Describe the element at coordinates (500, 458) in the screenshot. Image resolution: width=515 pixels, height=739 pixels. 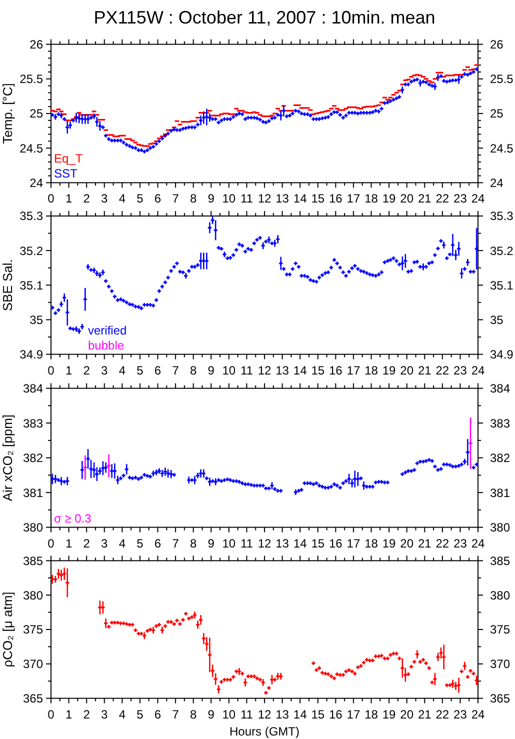
I see `y2-tick-label: 382` at that location.